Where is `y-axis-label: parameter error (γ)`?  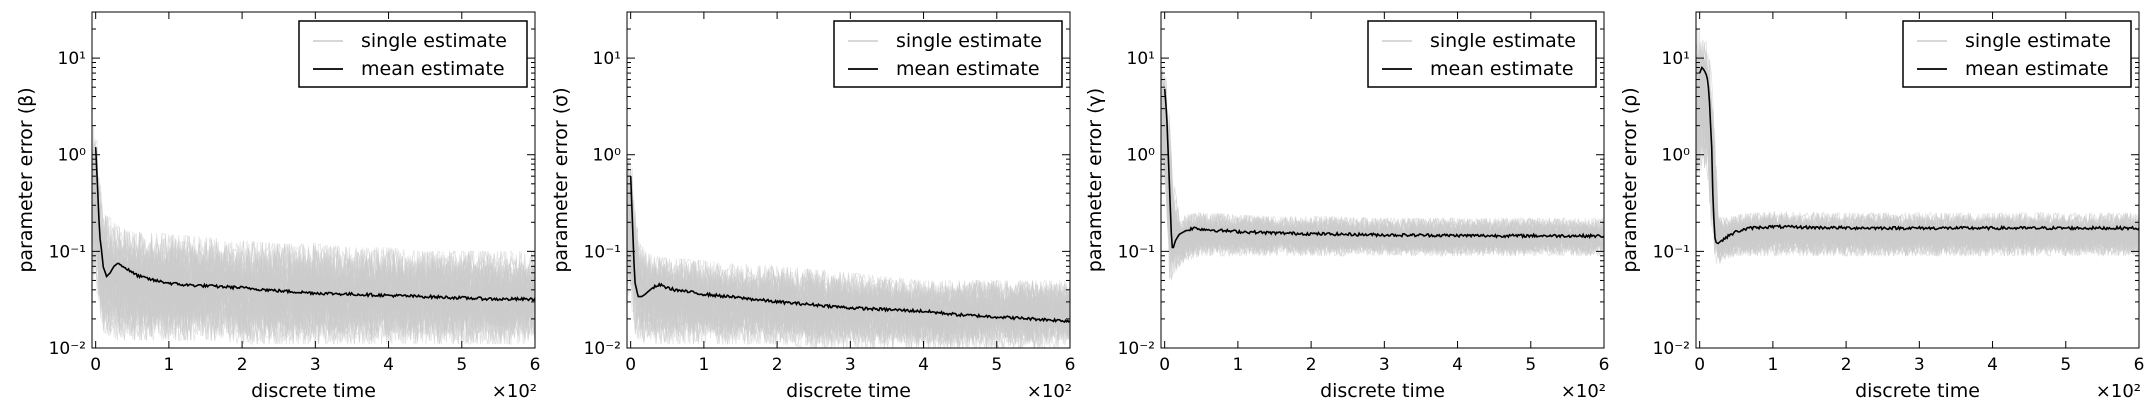
y-axis-label: parameter error (γ) is located at coordinates (1095, 180).